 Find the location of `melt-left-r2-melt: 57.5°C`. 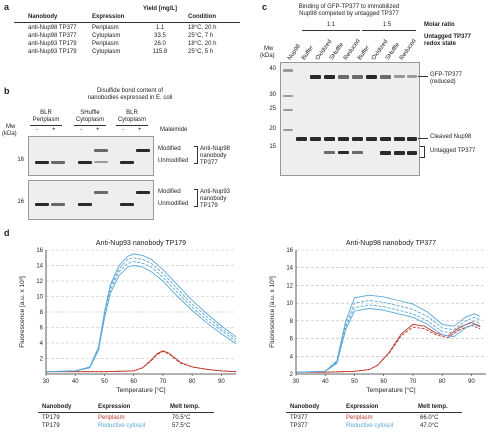

melt-left-r2-melt: 57.5°C is located at coordinates (181, 426).